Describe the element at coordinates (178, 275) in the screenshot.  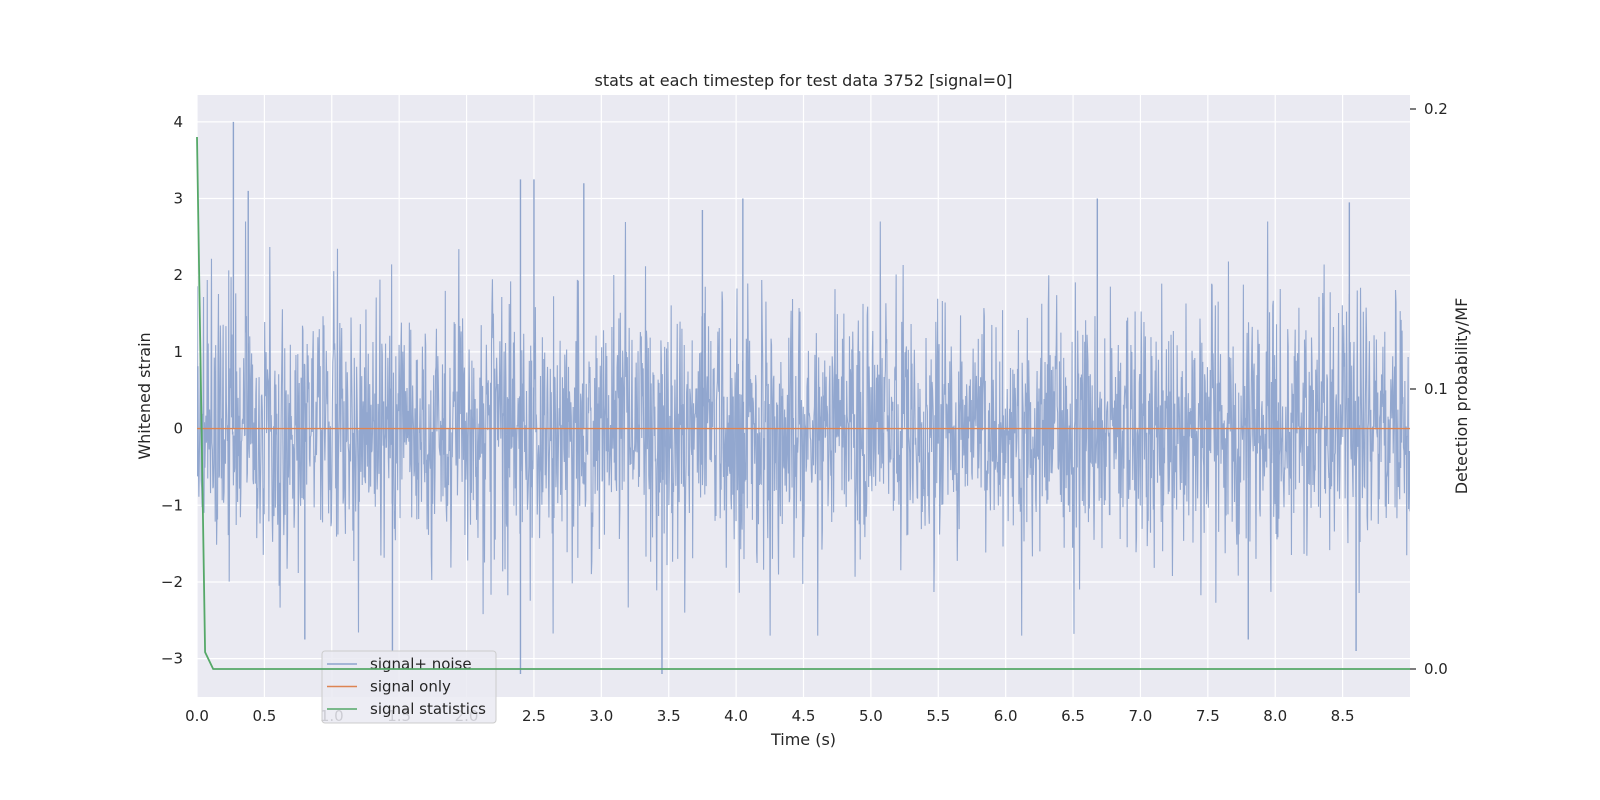
I see `y-tick-label: 2` at that location.